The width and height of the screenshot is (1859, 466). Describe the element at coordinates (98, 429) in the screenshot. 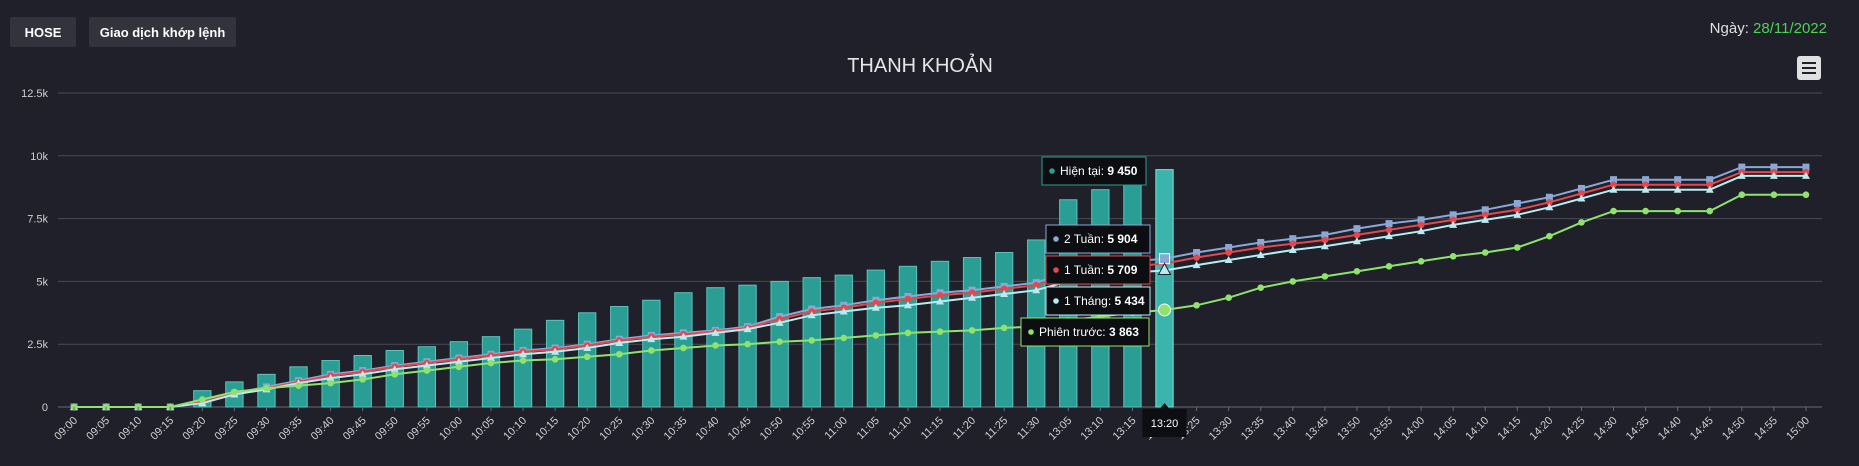

I see `x-tick-label: 09:05` at that location.